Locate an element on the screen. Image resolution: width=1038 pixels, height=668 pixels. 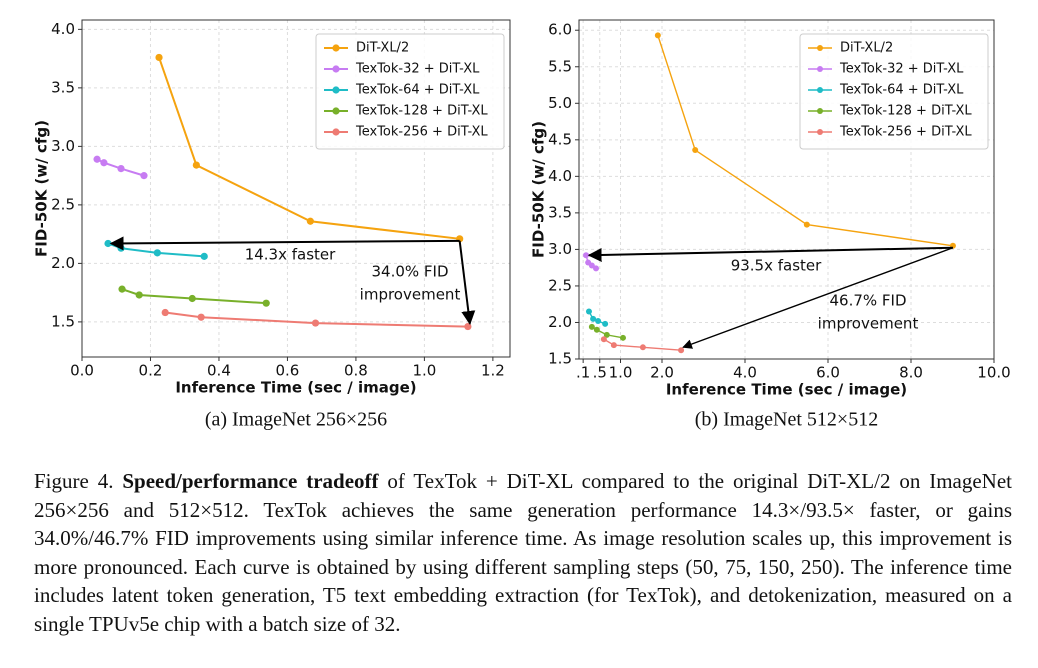
annotation: 14.3x faster is located at coordinates (290, 255).